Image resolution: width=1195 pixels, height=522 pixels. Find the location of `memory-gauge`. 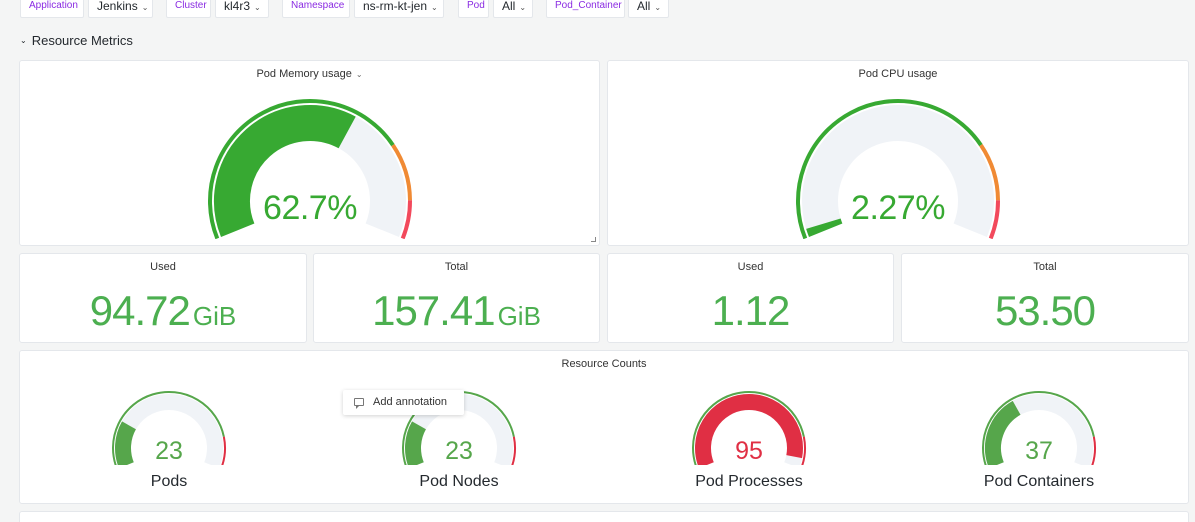

memory-gauge is located at coordinates (310, 169).